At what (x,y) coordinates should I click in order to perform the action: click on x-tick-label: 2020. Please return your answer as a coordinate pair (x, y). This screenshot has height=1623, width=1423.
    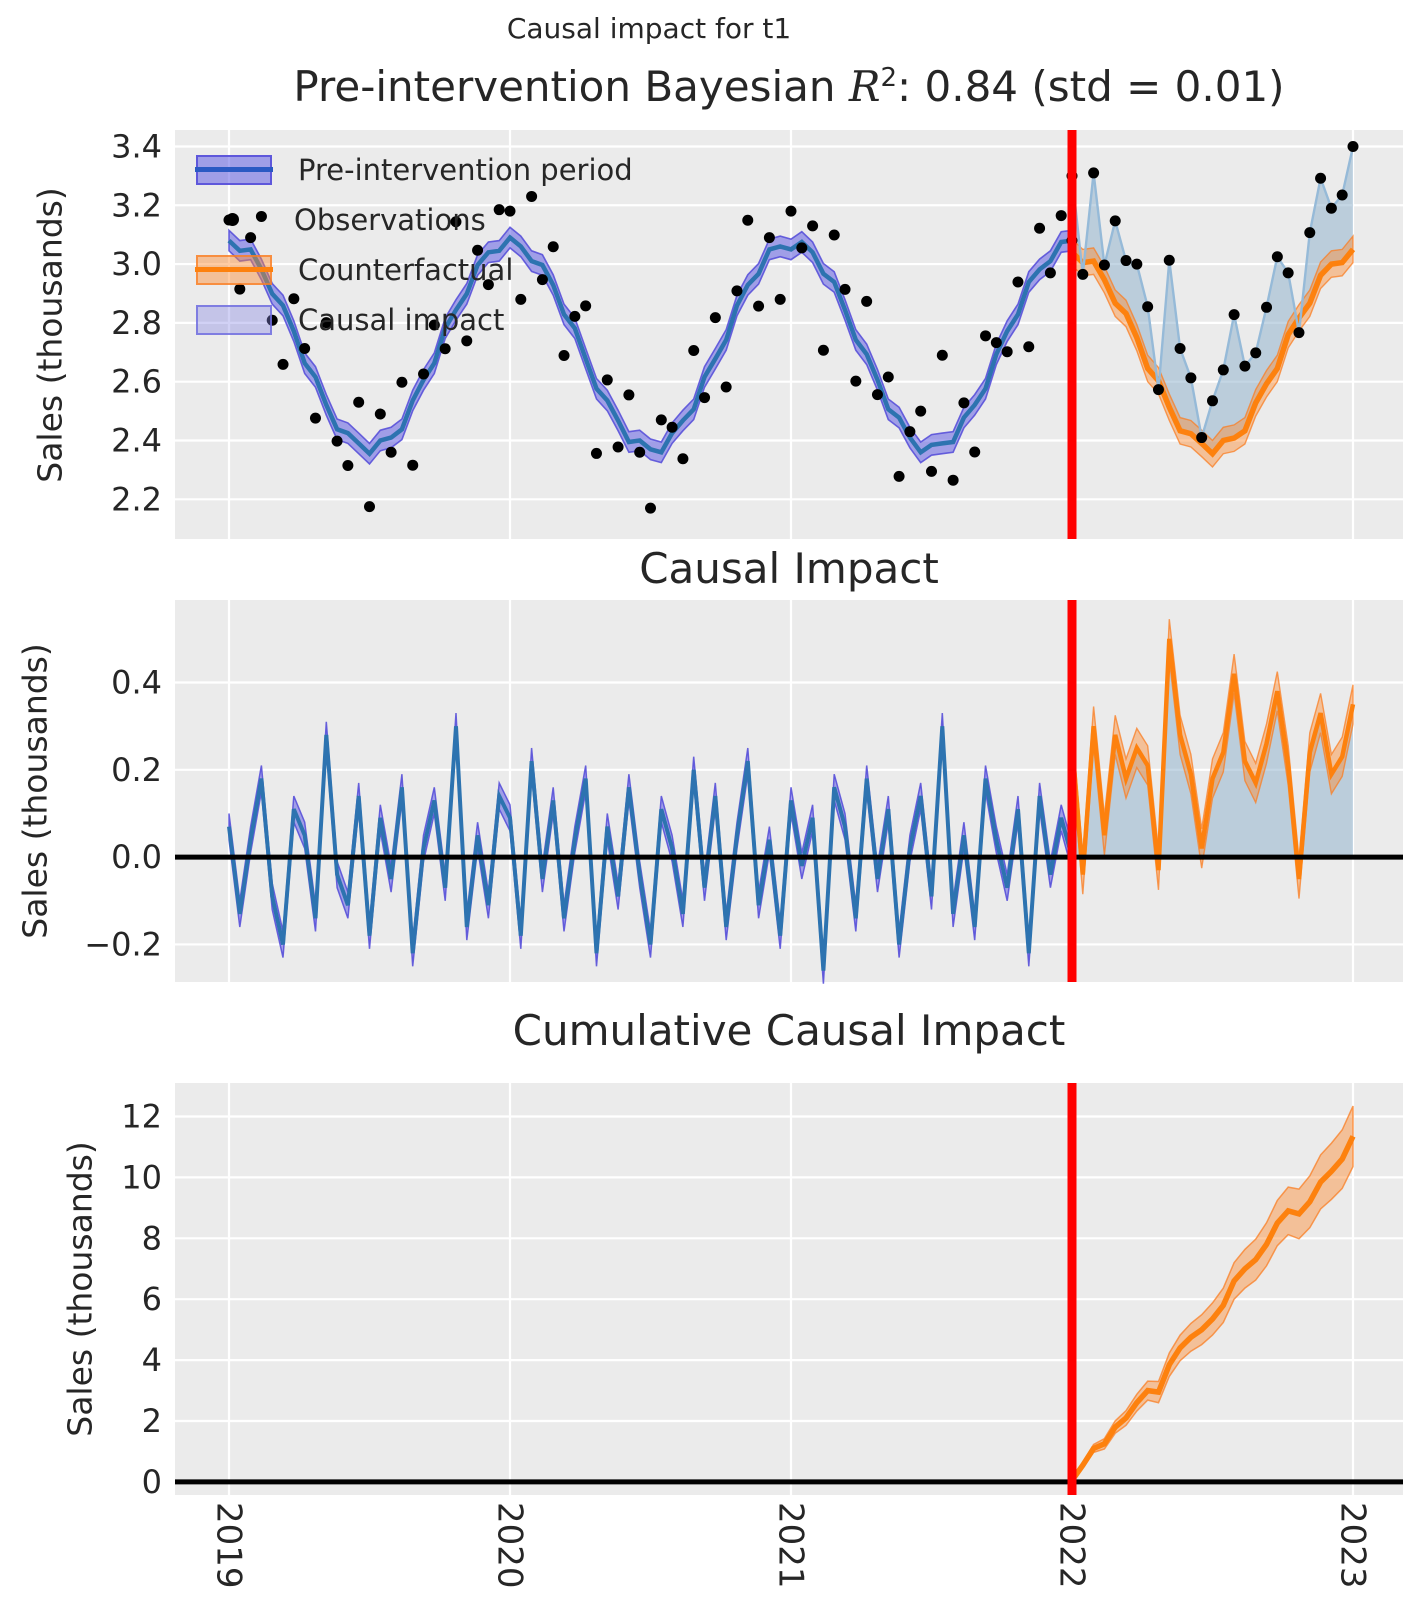
    Looking at the image, I should click on (509, 1545).